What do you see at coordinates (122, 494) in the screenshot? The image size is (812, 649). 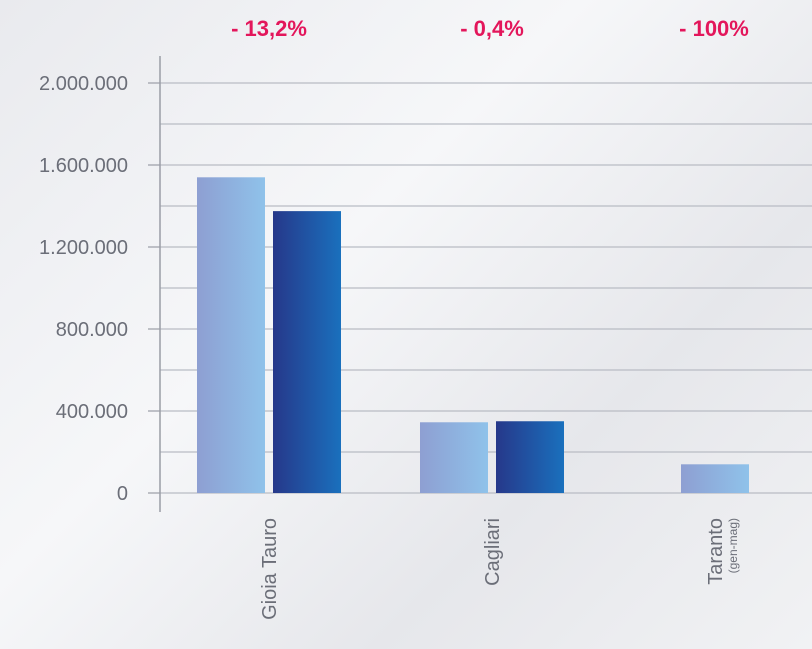 I see `y-tick-label: 0` at bounding box center [122, 494].